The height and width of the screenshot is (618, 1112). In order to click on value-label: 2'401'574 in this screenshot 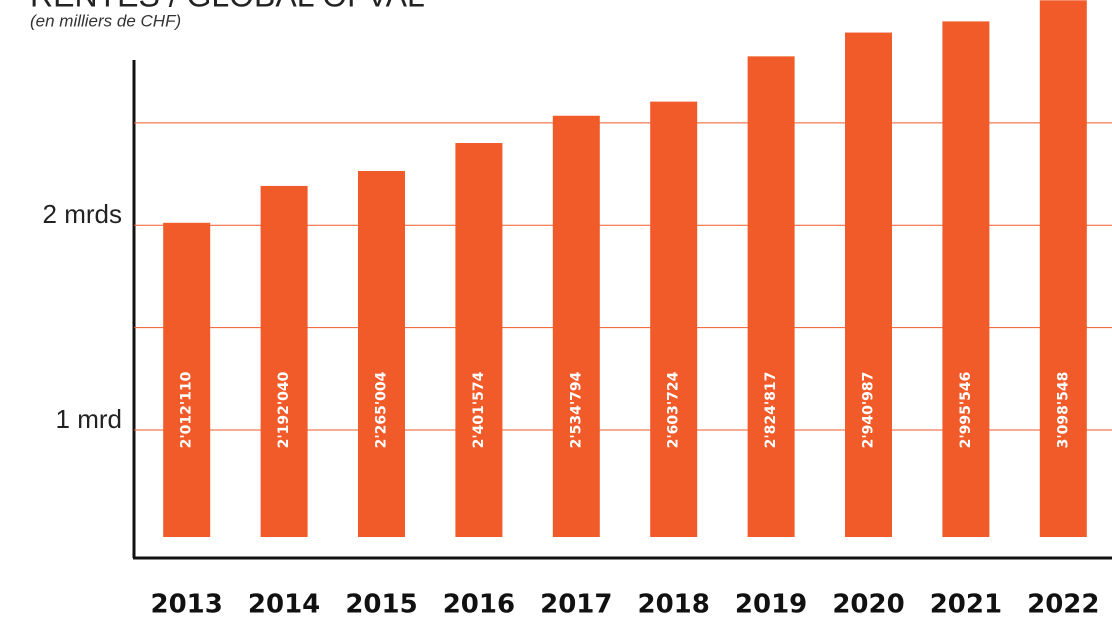, I will do `click(479, 409)`.